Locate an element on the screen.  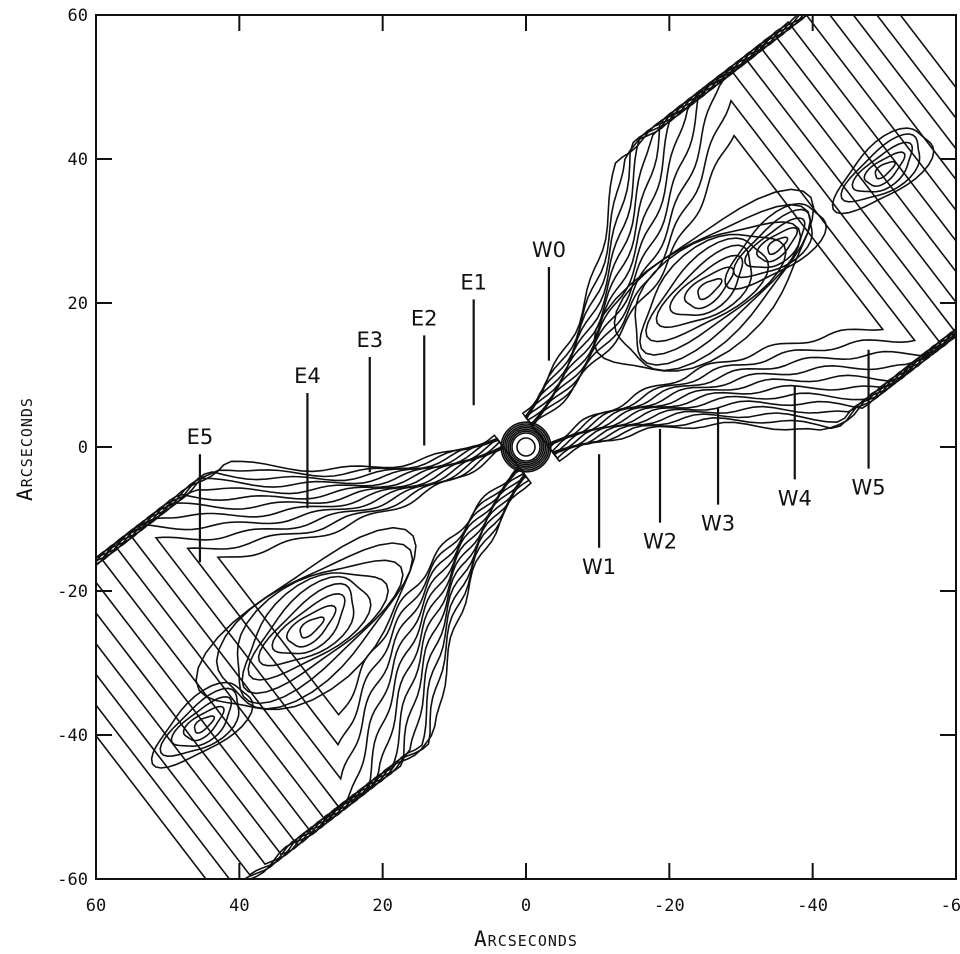
x-tick-label: 40 is located at coordinates (239, 906).